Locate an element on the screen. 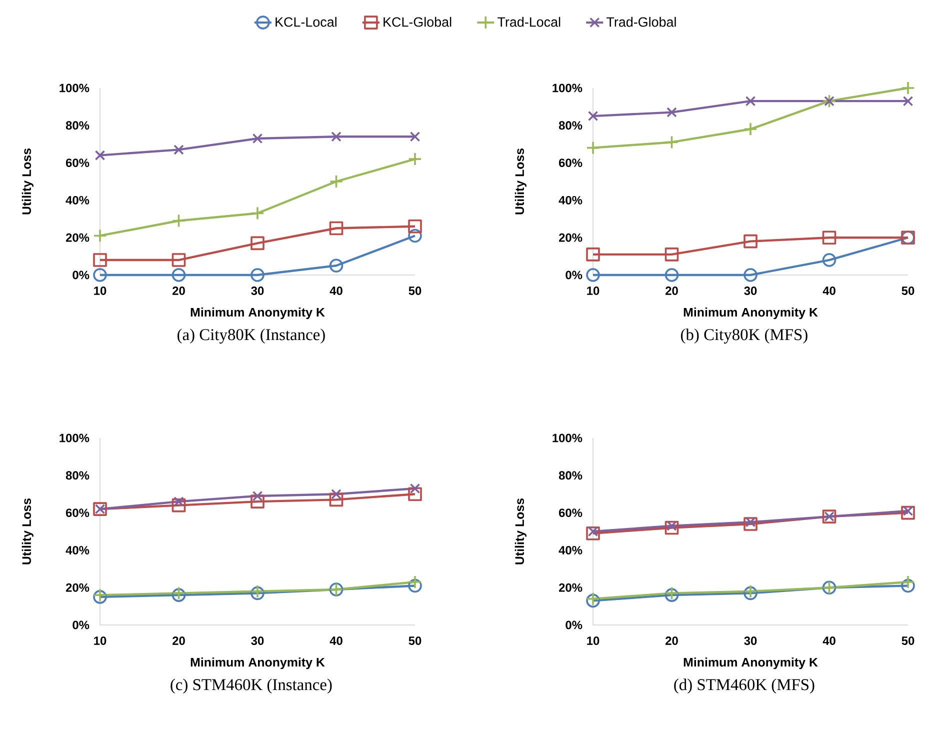 The height and width of the screenshot is (732, 932). text: (a) City80K (Instance) is located at coordinates (251, 336).